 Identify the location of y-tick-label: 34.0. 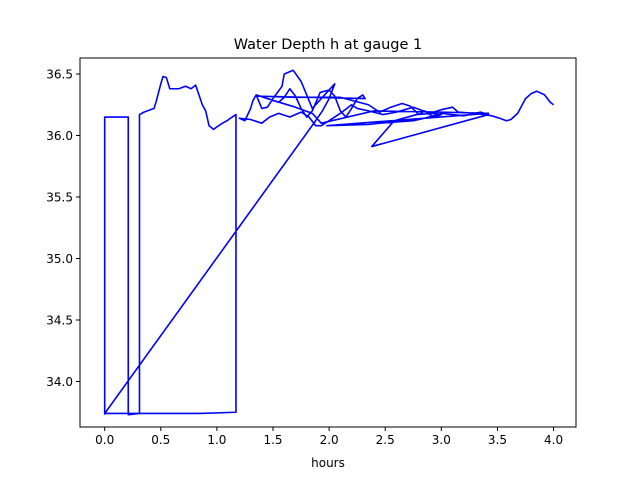
(59, 382).